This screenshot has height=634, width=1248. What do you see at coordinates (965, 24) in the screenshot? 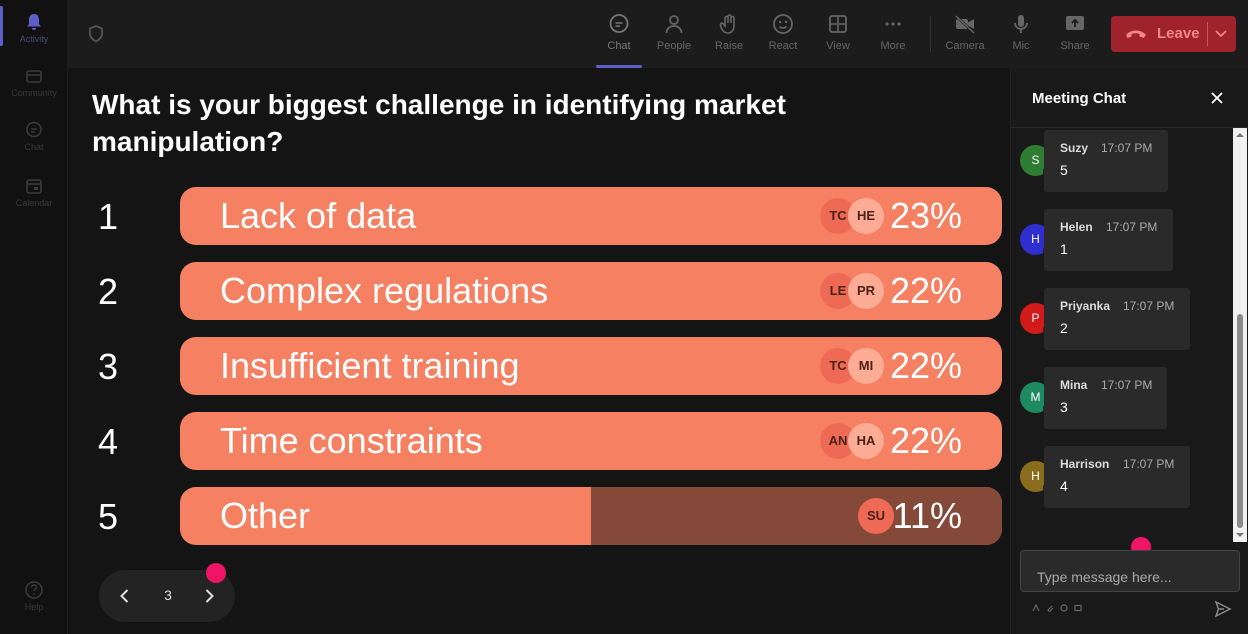
I see `camera-off-icon` at bounding box center [965, 24].